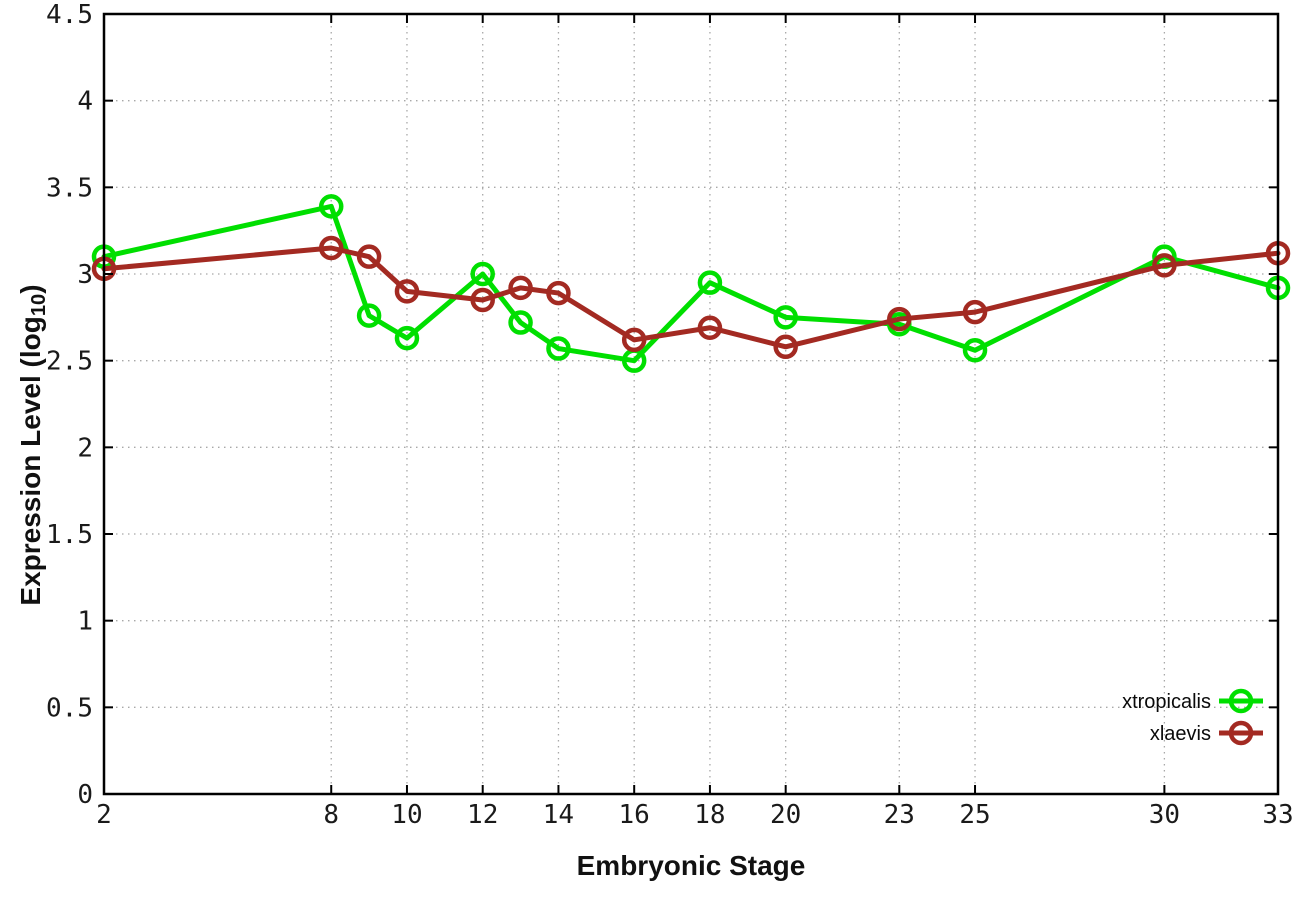  Describe the element at coordinates (1164, 815) in the screenshot. I see `x-tick-label: 30` at that location.